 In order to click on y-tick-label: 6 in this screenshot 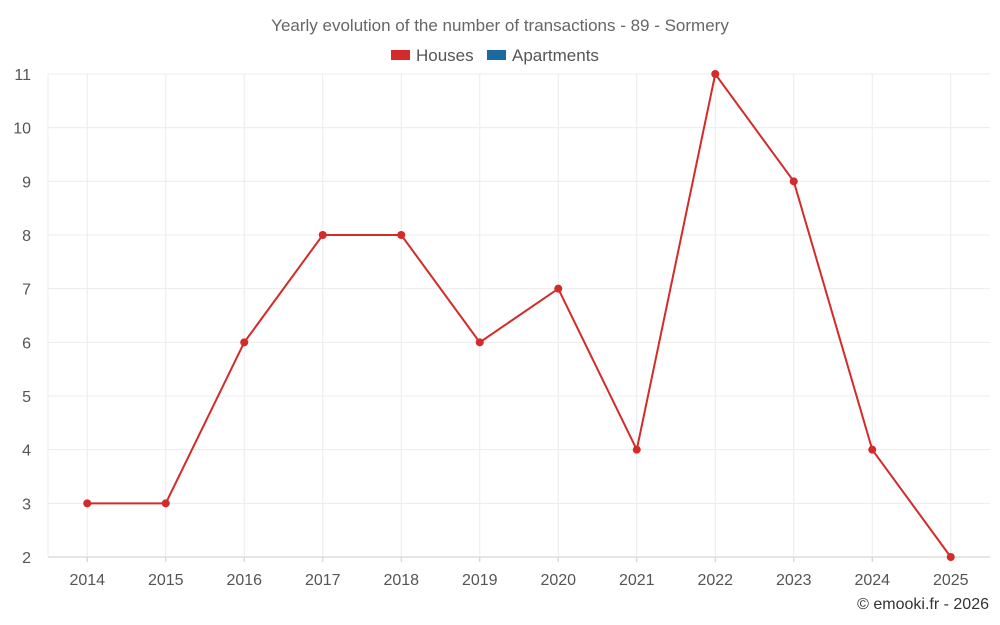, I will do `click(26, 343)`.